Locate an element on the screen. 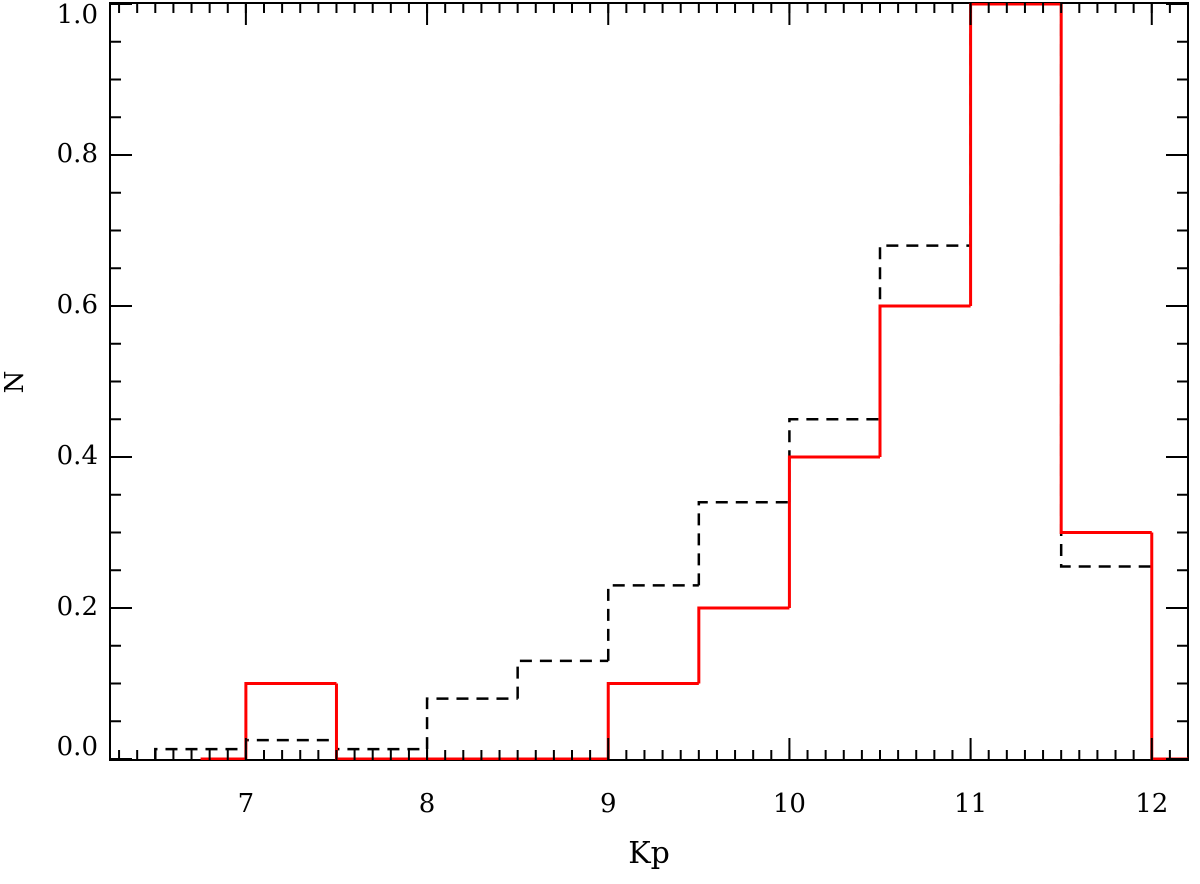 The width and height of the screenshot is (1200, 884). x-tick-label: 7 is located at coordinates (246, 804).